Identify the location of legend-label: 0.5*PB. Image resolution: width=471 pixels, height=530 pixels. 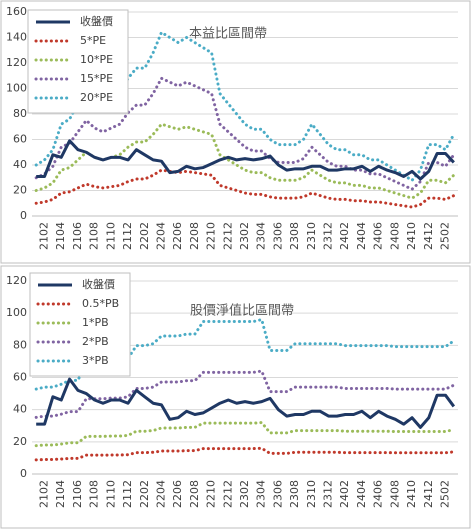
(100, 303).